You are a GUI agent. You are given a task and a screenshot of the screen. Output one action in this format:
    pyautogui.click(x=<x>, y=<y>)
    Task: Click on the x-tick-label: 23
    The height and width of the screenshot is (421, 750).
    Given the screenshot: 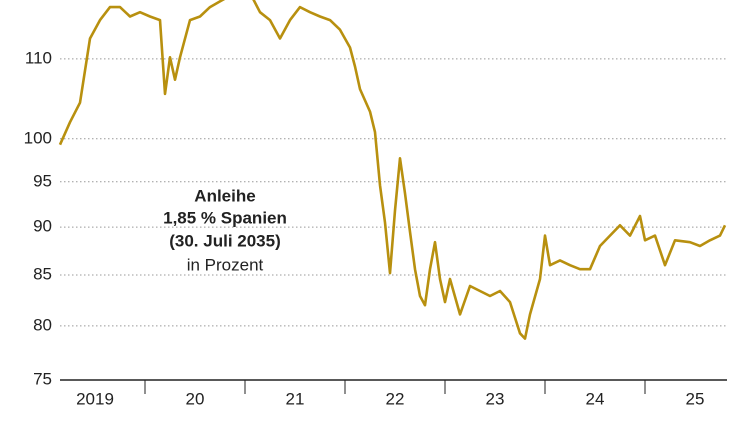 What is the action you would take?
    pyautogui.click(x=495, y=398)
    